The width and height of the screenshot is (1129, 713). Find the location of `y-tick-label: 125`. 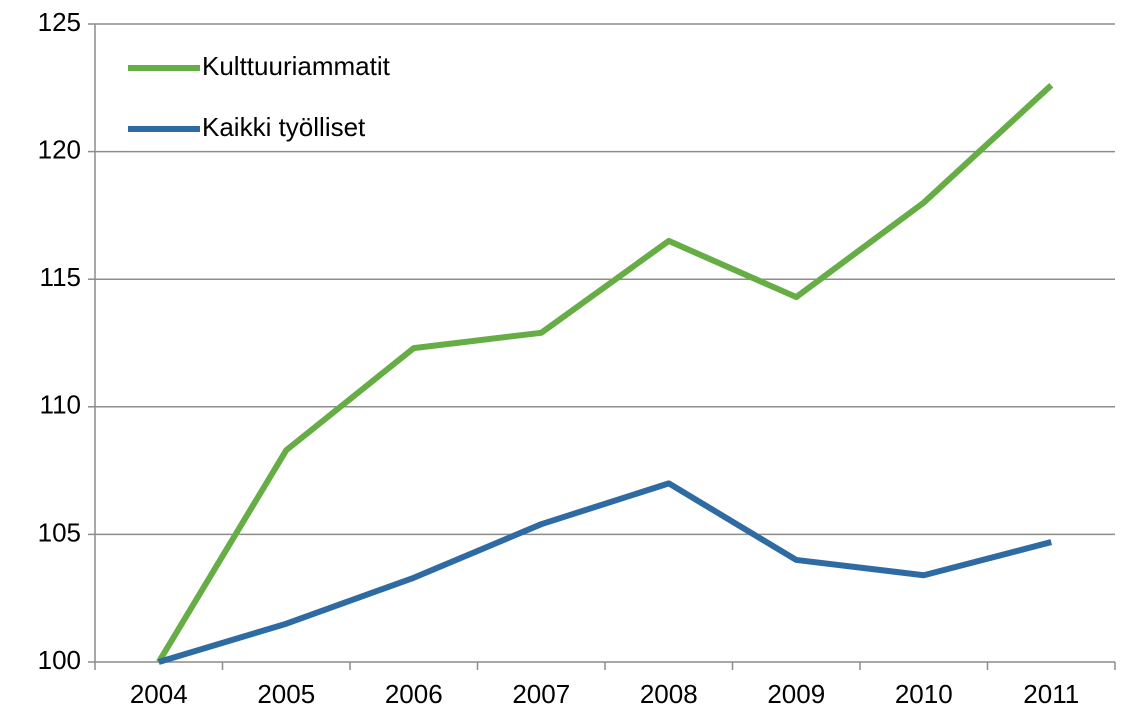

y-tick-label: 125 is located at coordinates (59, 22).